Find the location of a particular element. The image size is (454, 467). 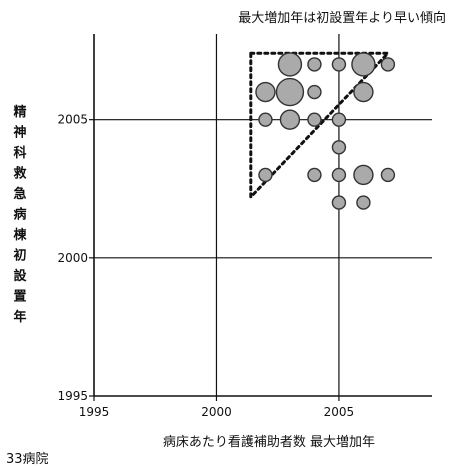

y-axis-label-char: 神 is located at coordinates (19, 133).